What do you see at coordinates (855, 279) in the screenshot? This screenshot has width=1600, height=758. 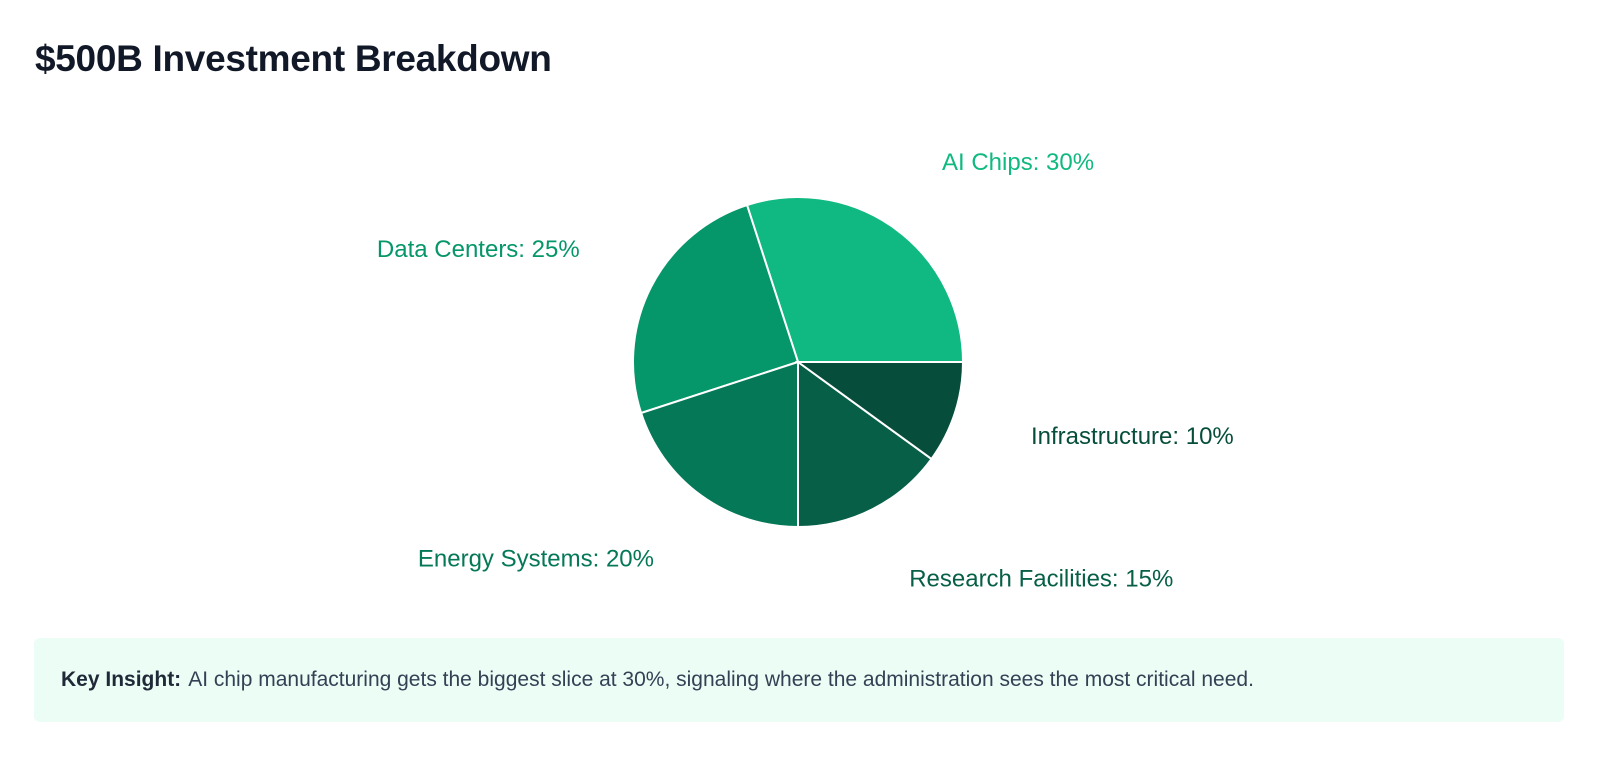 I see `pie-slice-ai-chips` at bounding box center [855, 279].